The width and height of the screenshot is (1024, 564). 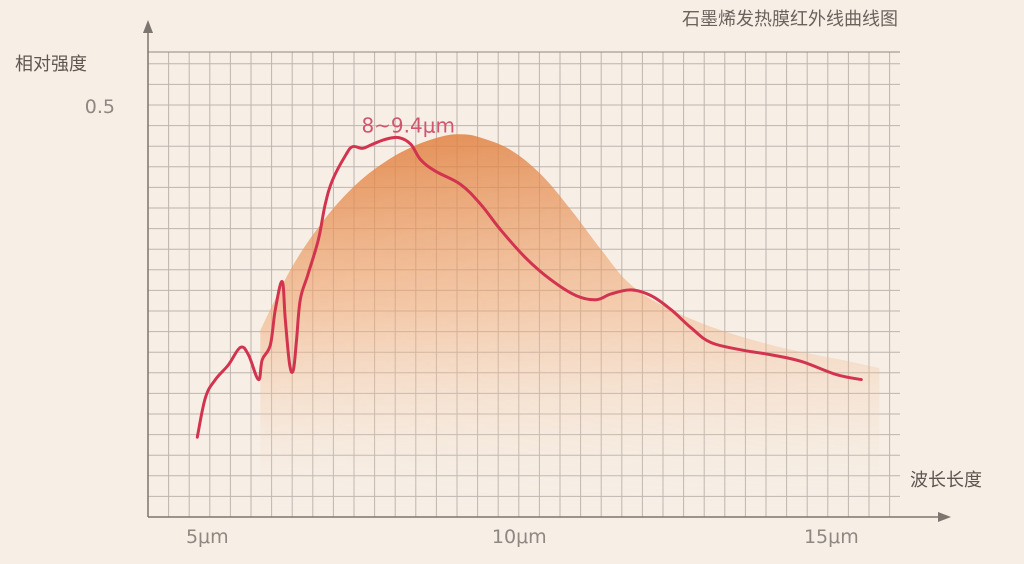 I want to click on peak-range-annotation: 8~9.4μm, so click(x=408, y=125).